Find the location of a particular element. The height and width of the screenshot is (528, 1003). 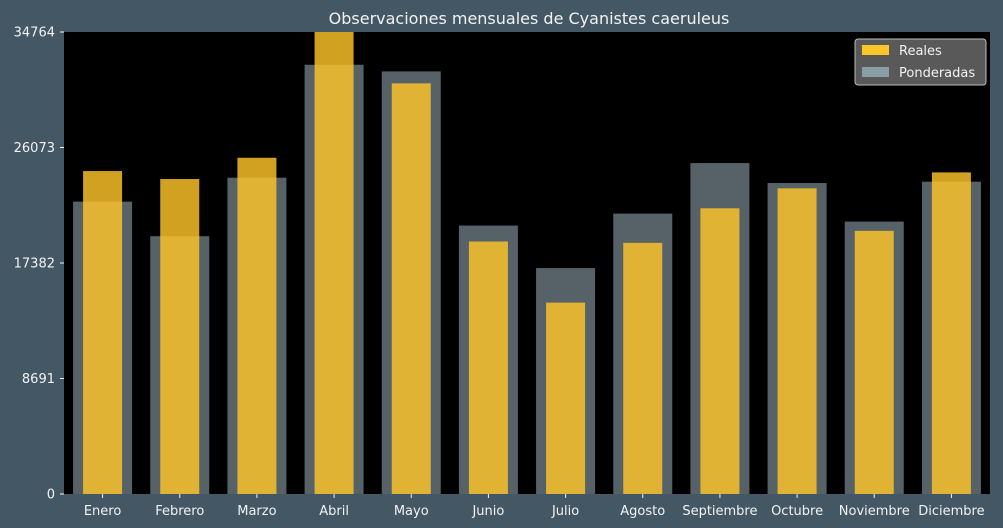

y-tick-label: 26073 is located at coordinates (34, 148).